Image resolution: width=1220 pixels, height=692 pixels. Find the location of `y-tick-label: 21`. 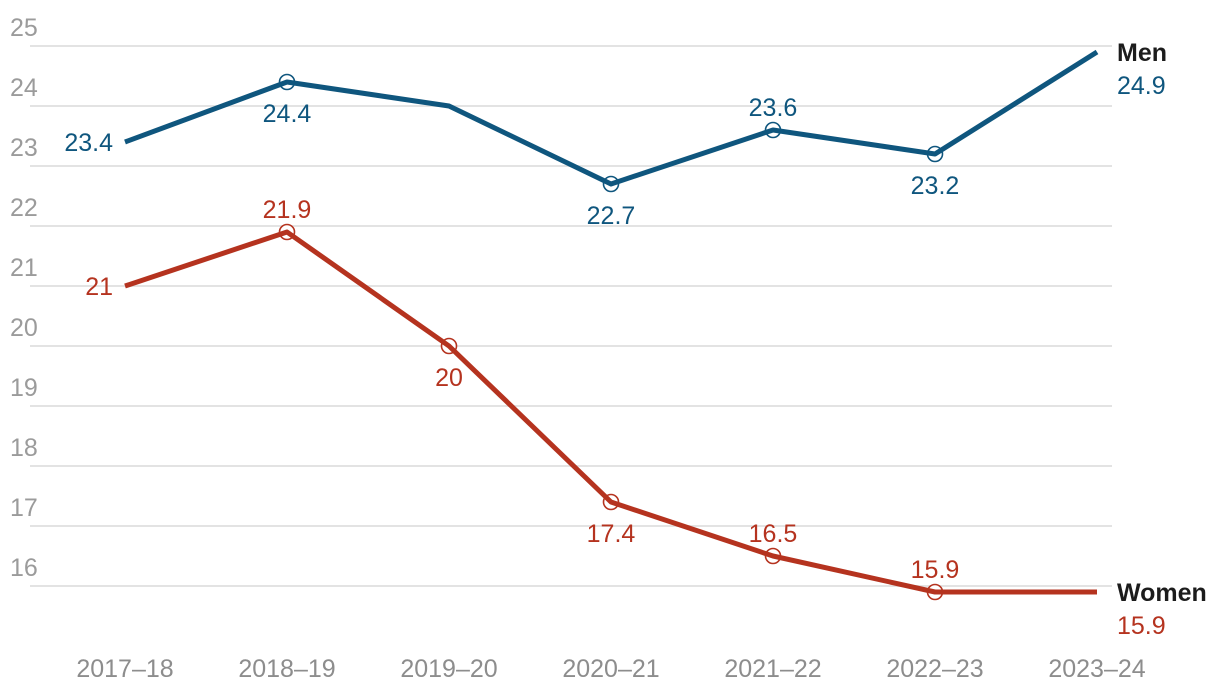

y-tick-label: 21 is located at coordinates (24, 268).